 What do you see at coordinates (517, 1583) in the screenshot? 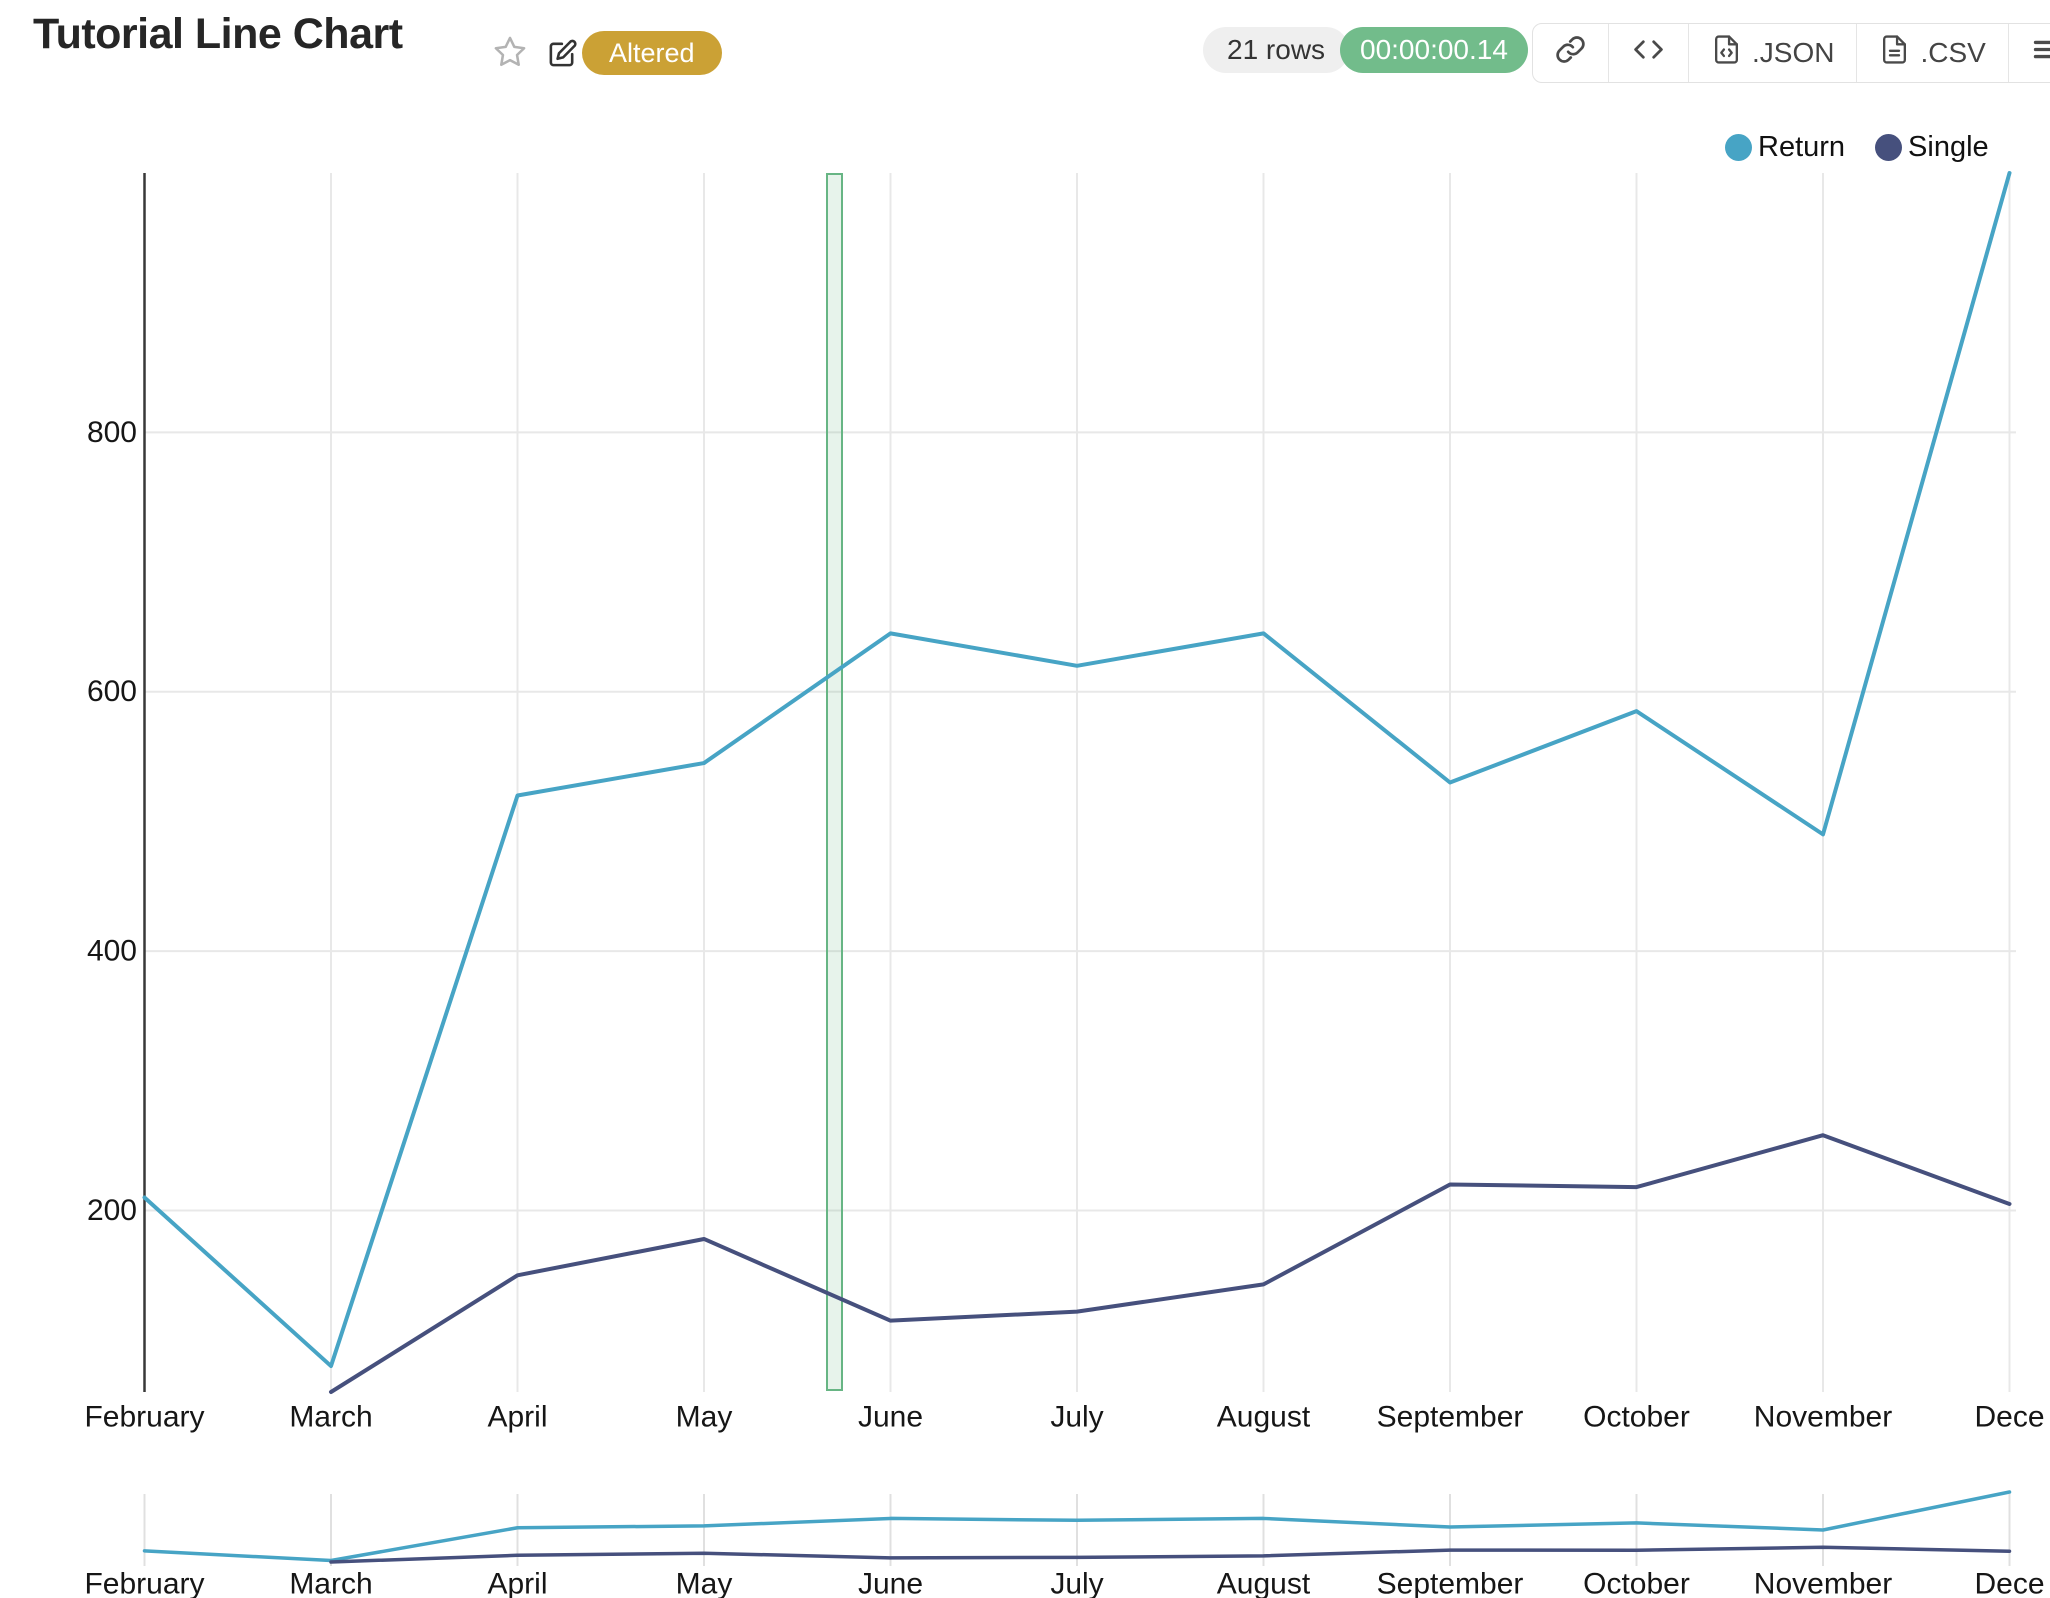
I see `overview-x-label: April` at bounding box center [517, 1583].